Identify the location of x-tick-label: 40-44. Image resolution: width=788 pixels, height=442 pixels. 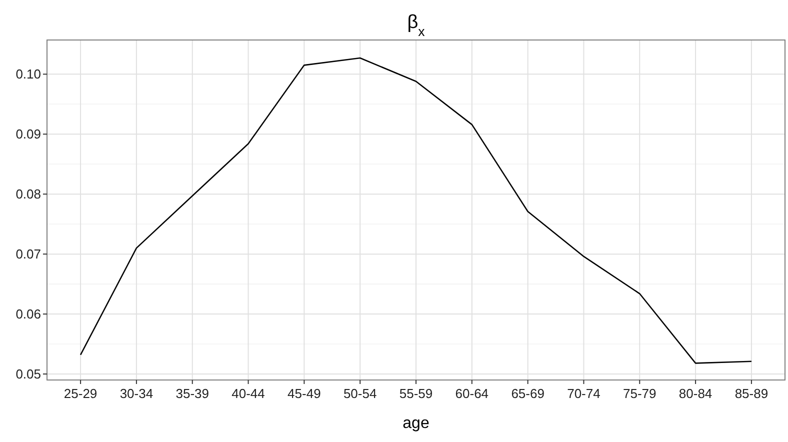
(248, 393).